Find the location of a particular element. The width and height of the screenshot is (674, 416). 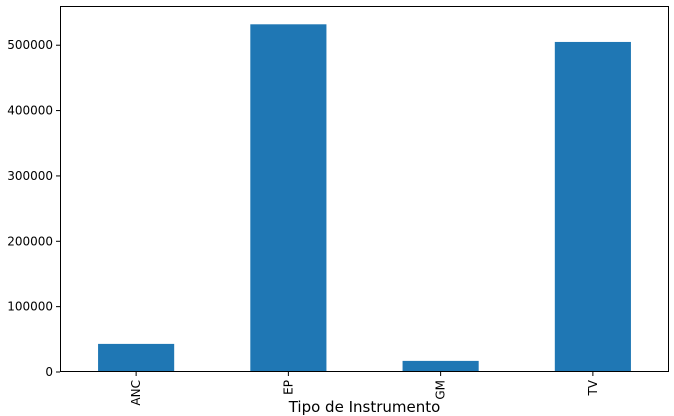

bar-ep is located at coordinates (288, 198).